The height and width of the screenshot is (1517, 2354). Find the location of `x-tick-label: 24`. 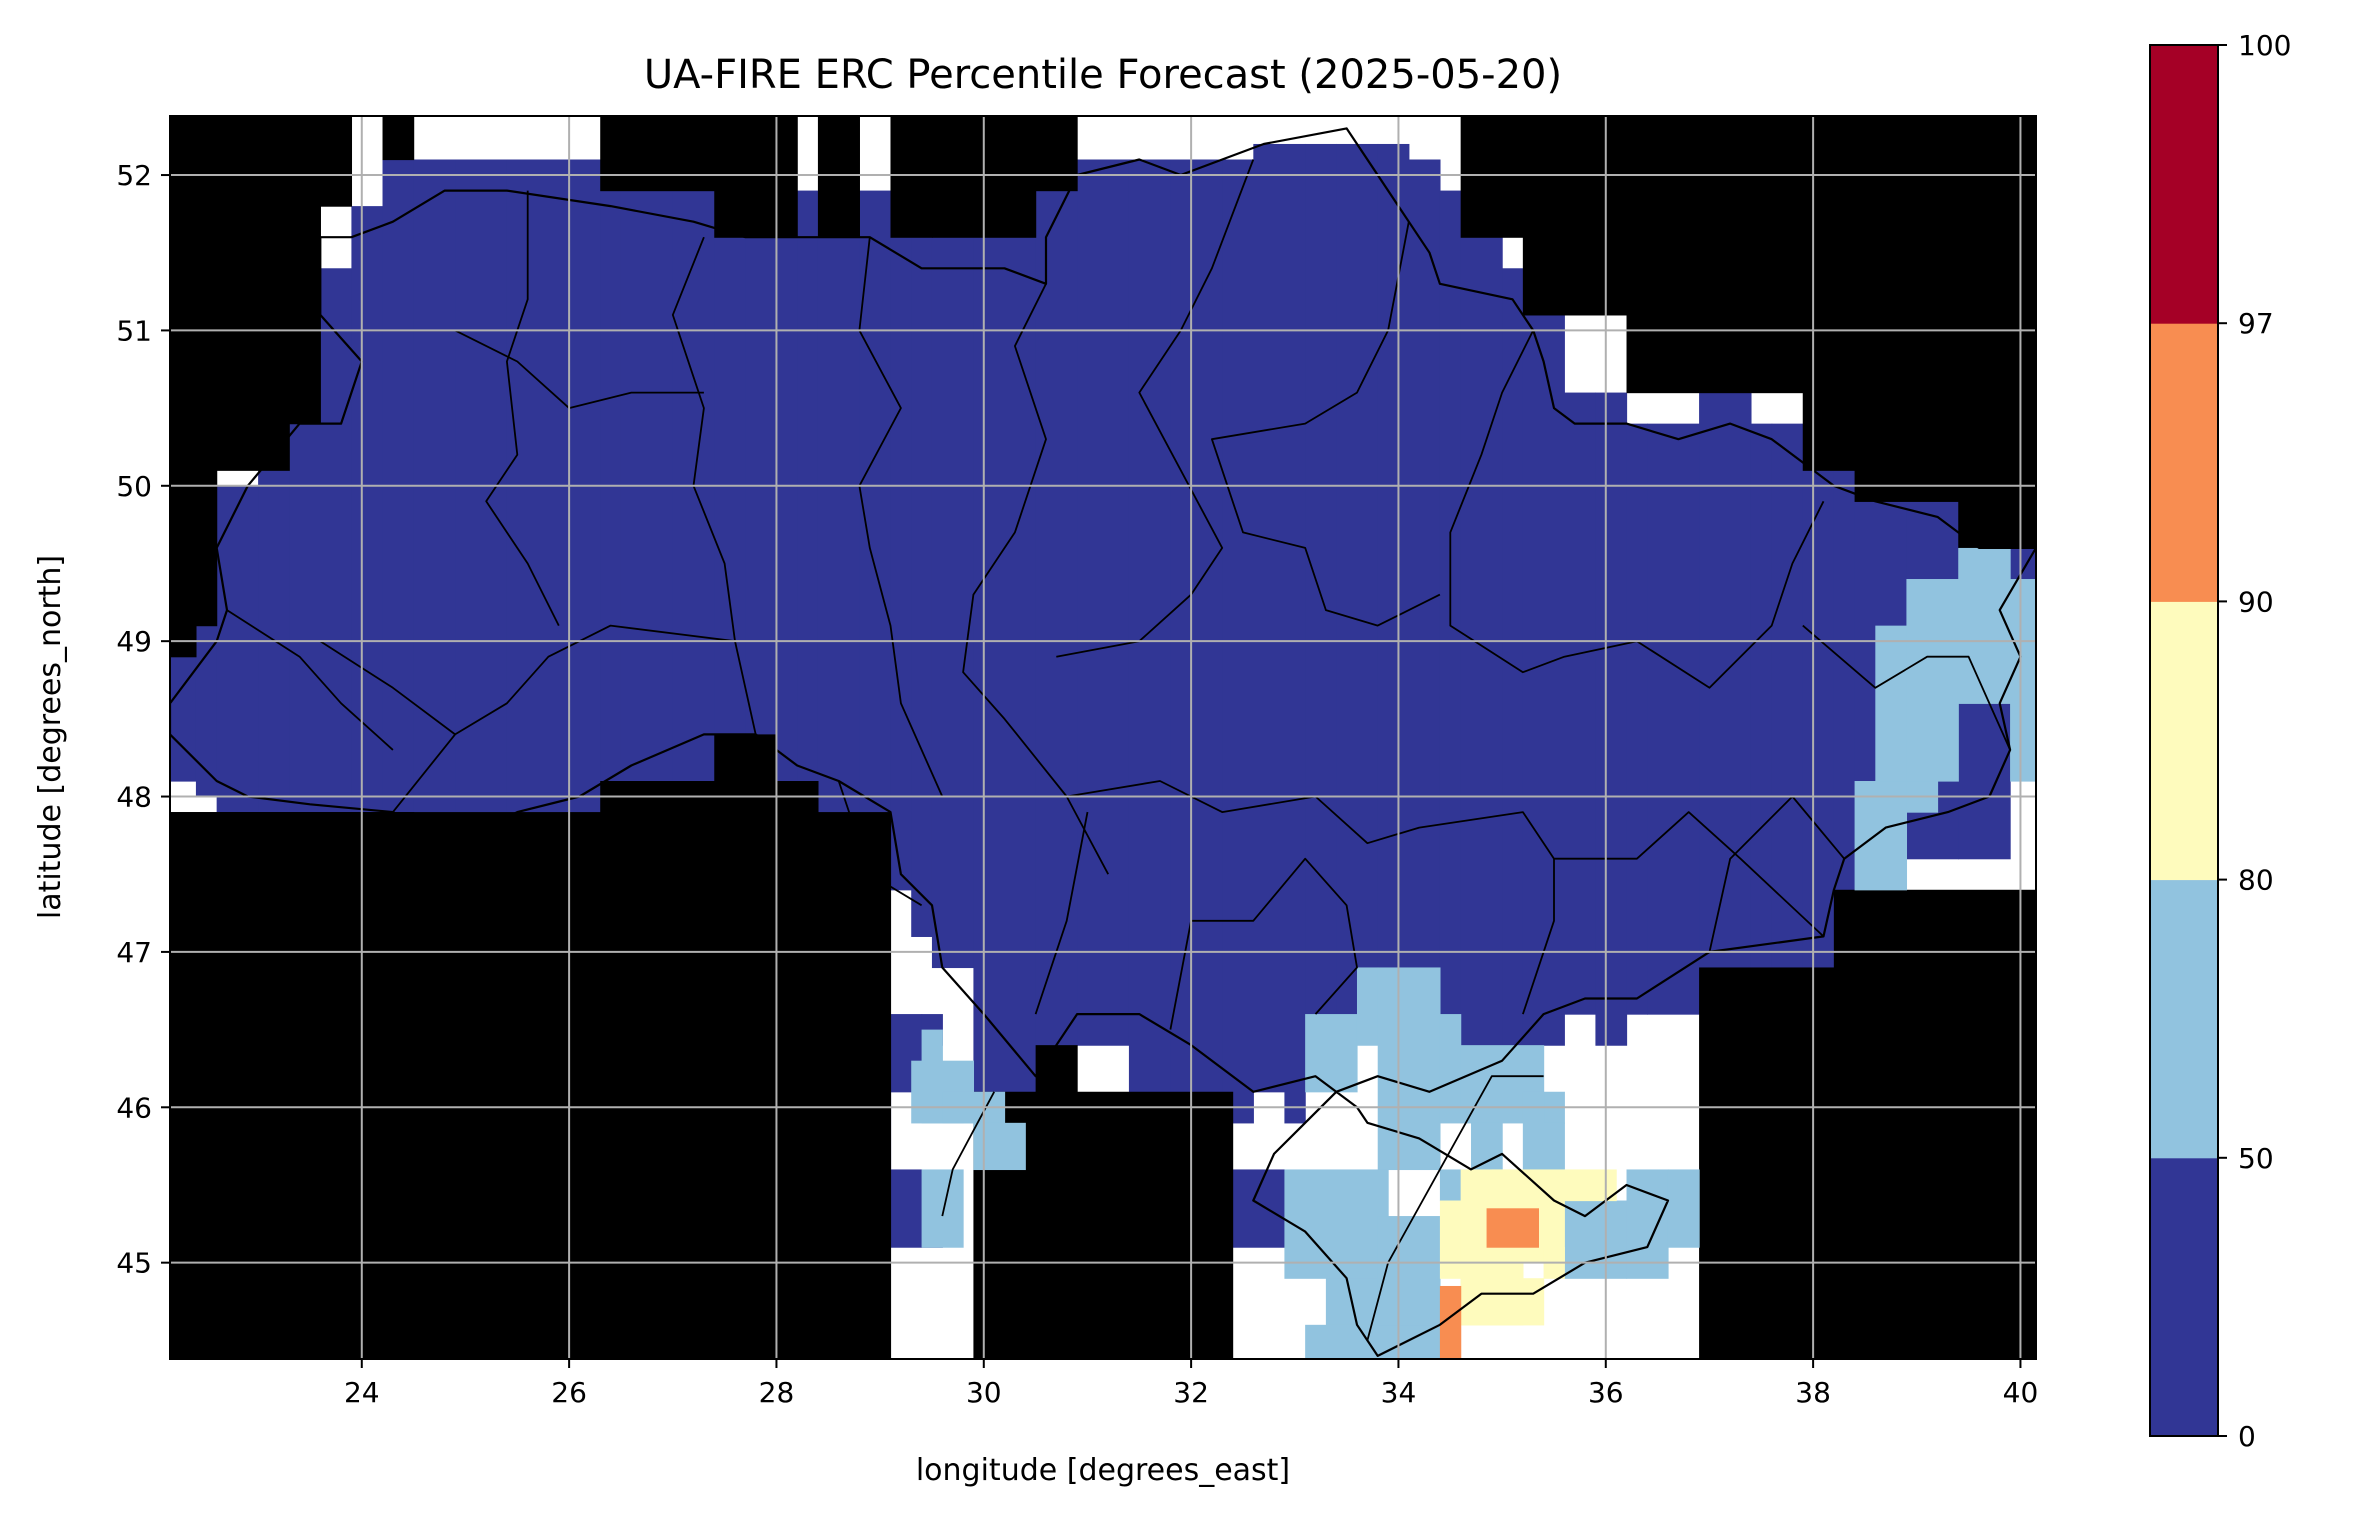

x-tick-label: 24 is located at coordinates (362, 1392).